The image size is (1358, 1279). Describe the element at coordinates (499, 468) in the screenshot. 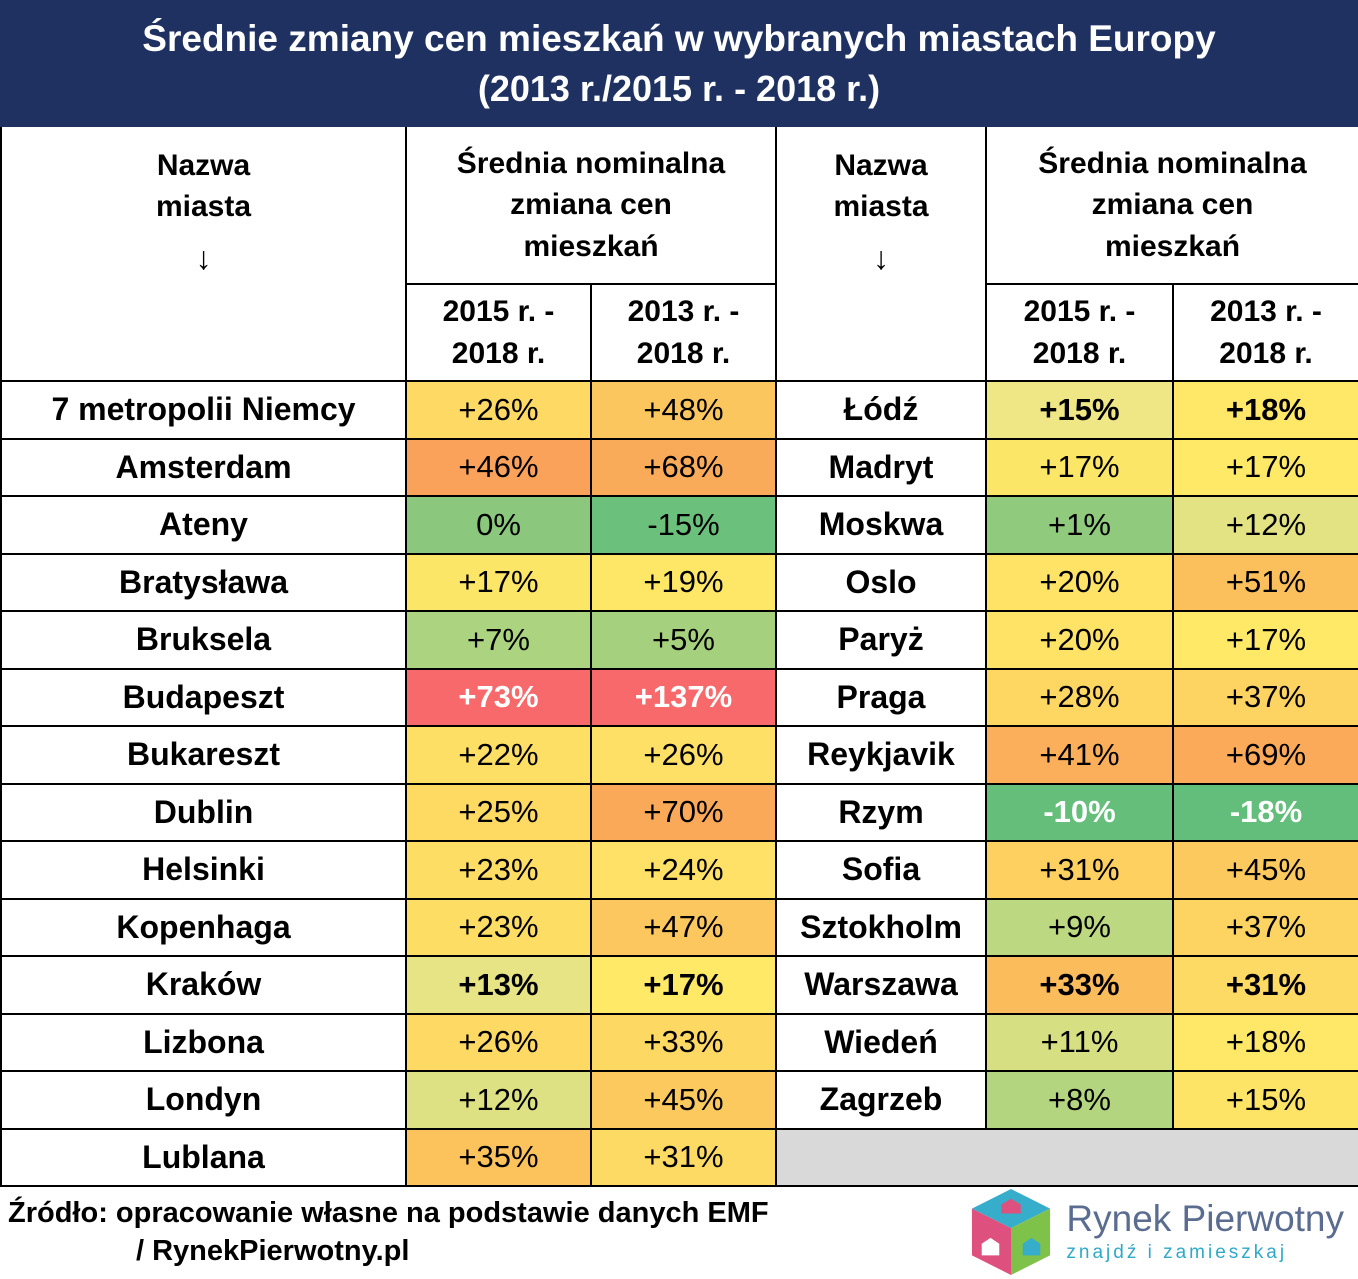

I see `value-2015-2018: +46%` at that location.